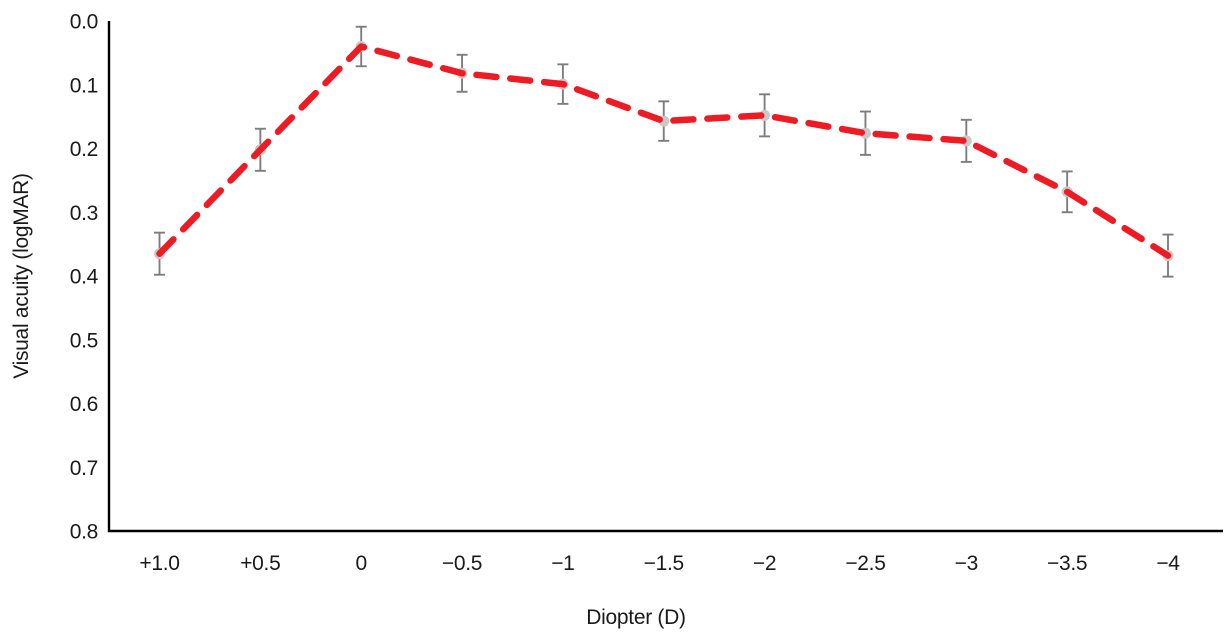  What do you see at coordinates (84, 213) in the screenshot?
I see `y-tick-label: 0.3` at bounding box center [84, 213].